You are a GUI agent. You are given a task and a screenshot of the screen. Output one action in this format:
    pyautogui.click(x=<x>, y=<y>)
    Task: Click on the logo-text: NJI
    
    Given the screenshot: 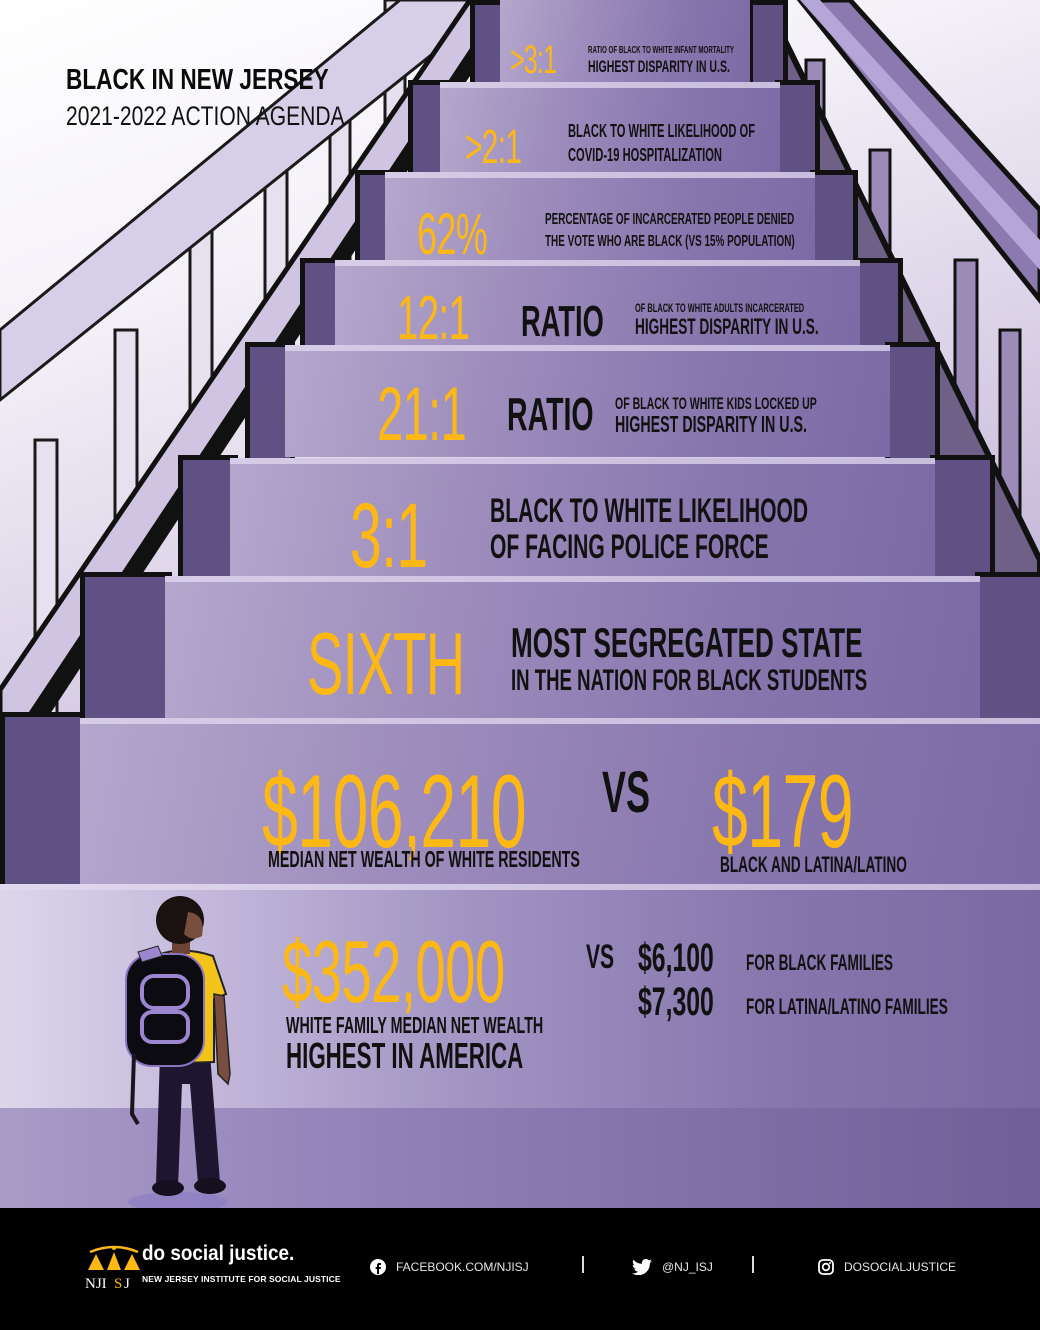 What is the action you would take?
    pyautogui.click(x=96, y=1284)
    